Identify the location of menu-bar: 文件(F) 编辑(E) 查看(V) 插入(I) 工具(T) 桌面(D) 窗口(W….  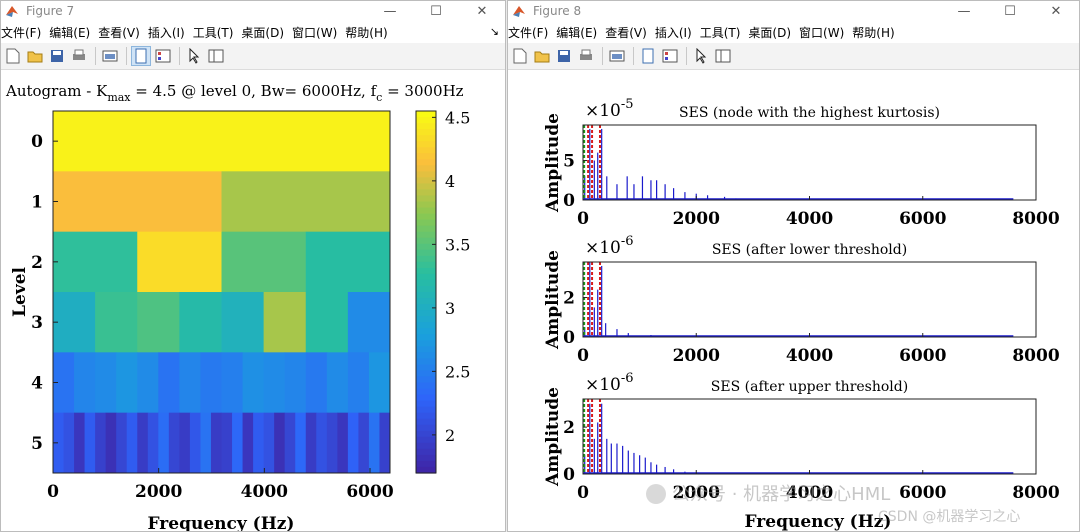
(793, 32).